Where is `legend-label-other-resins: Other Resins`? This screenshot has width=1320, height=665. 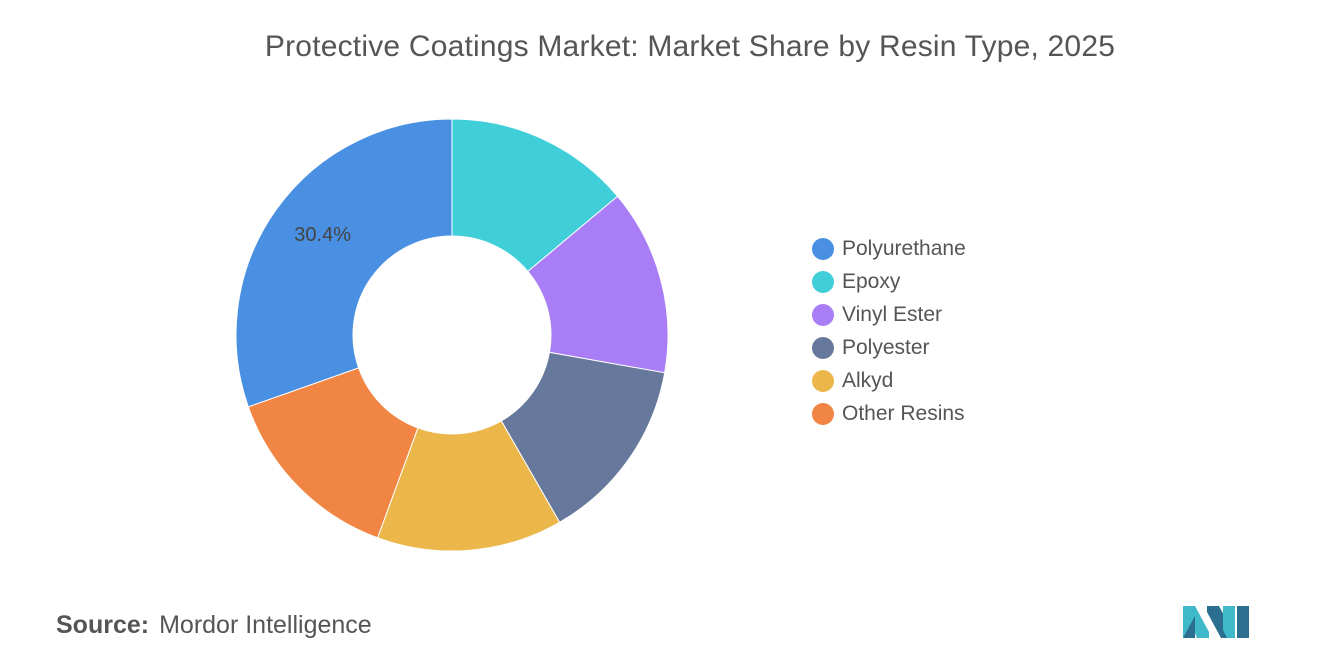
legend-label-other-resins: Other Resins is located at coordinates (903, 413).